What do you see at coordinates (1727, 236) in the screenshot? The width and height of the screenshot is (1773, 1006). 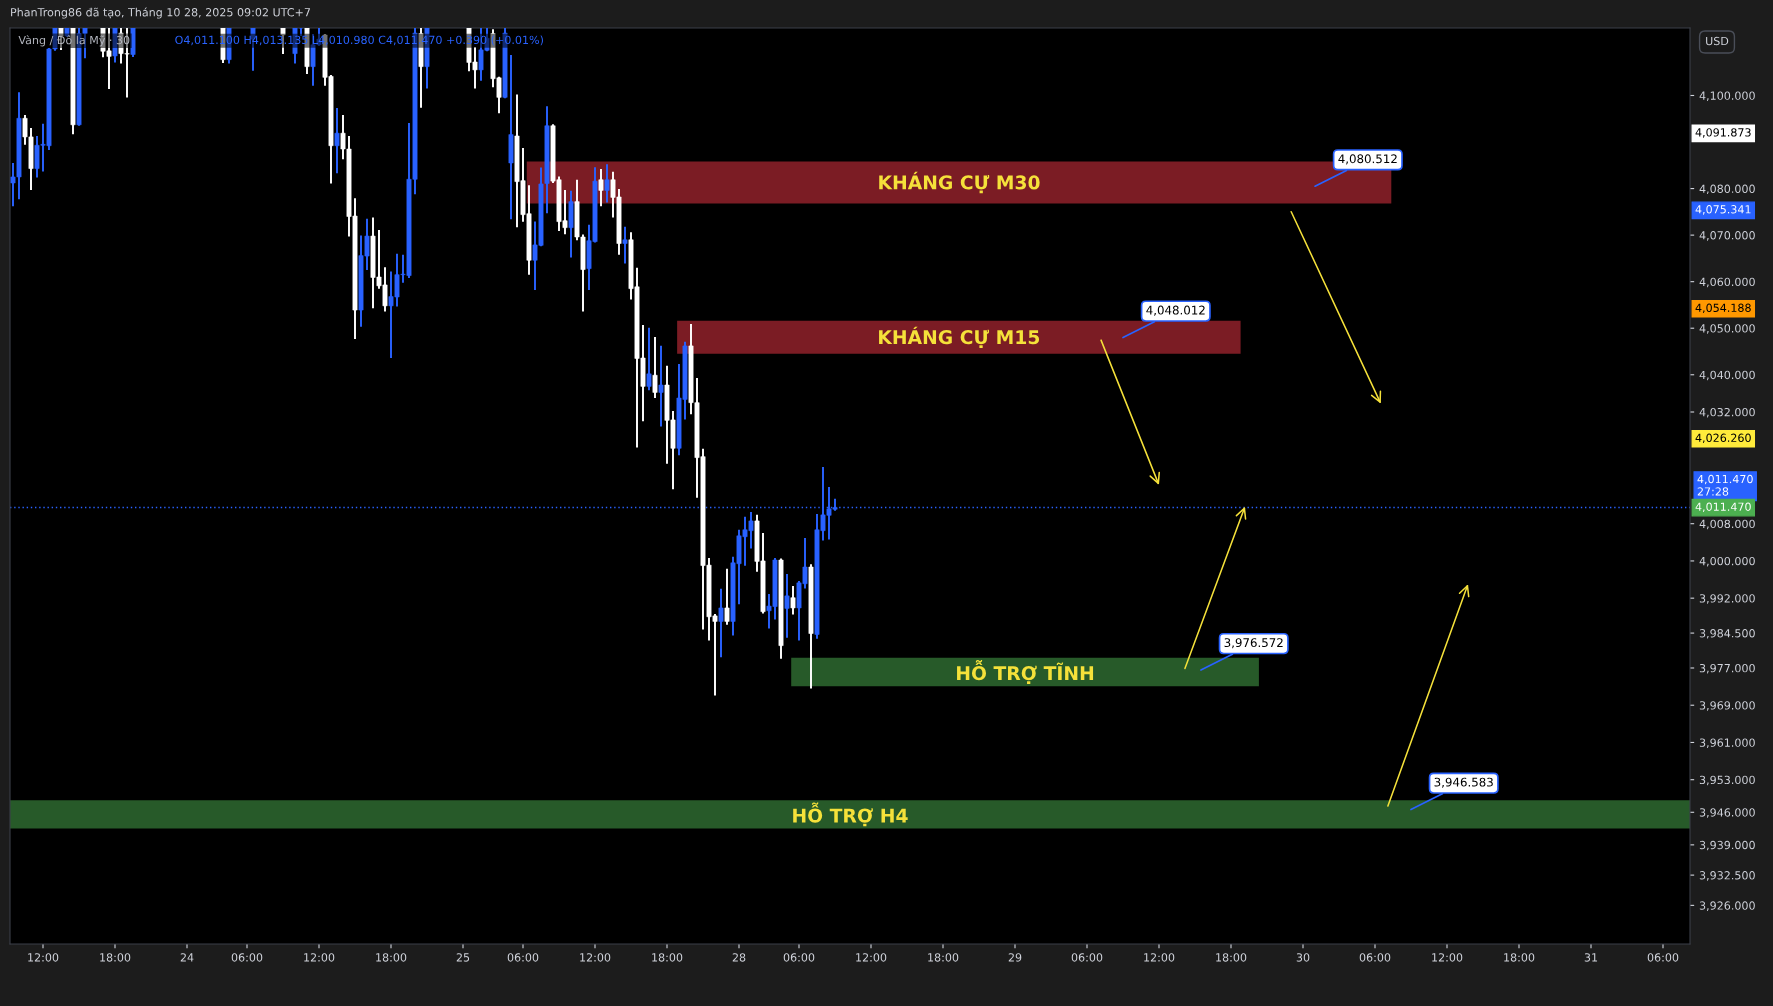 I see `y-tick-label: 4,070.000` at bounding box center [1727, 236].